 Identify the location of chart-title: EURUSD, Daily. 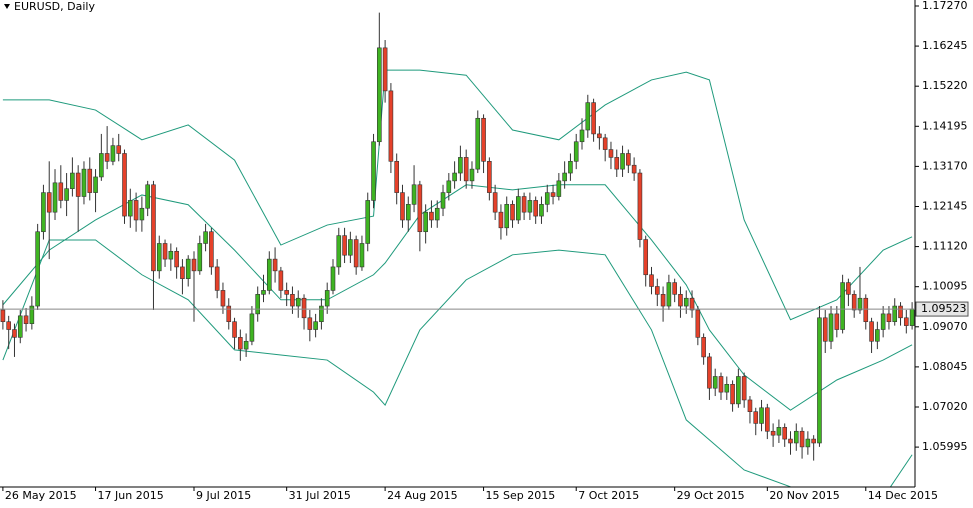
(54, 6).